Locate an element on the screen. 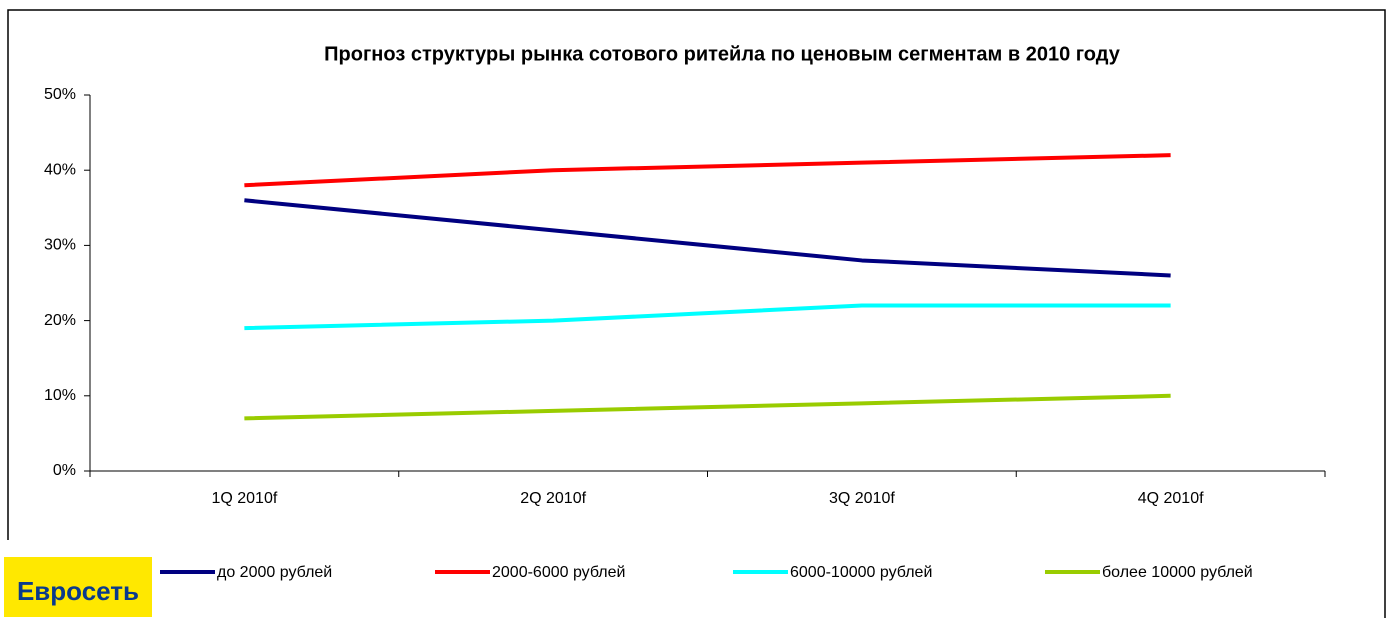  y-tick-label: 50% is located at coordinates (60, 94).